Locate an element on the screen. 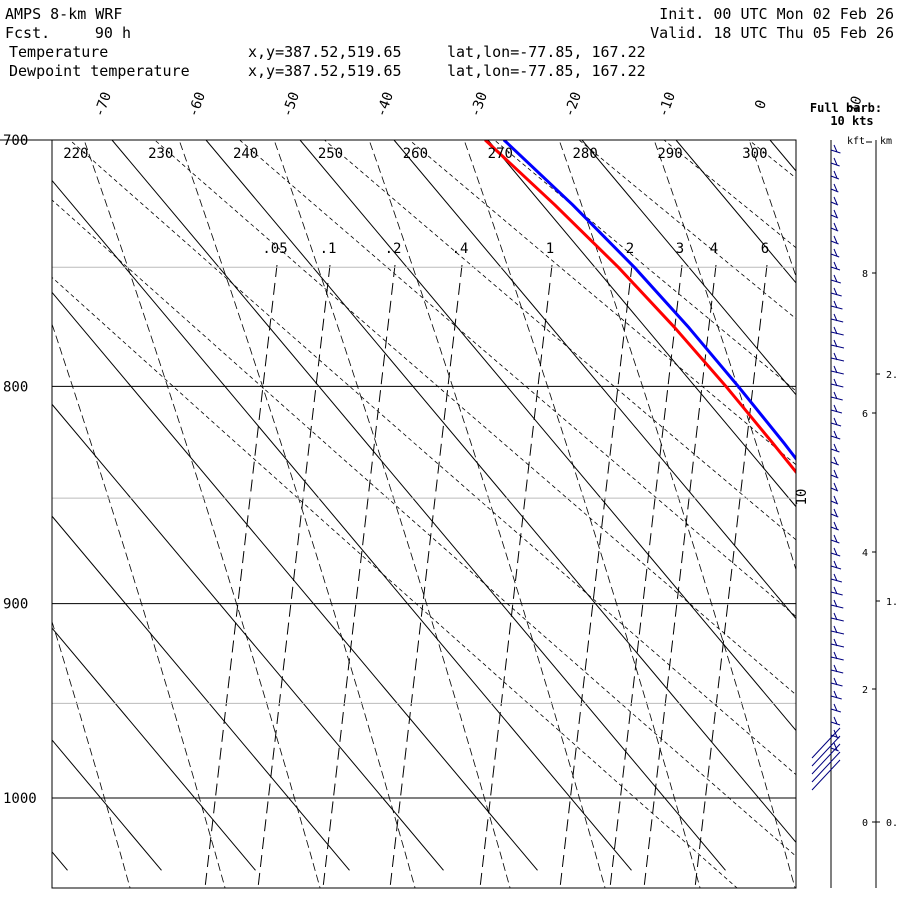 The image size is (900, 900). forecast-label: Fcst. is located at coordinates (27, 33).